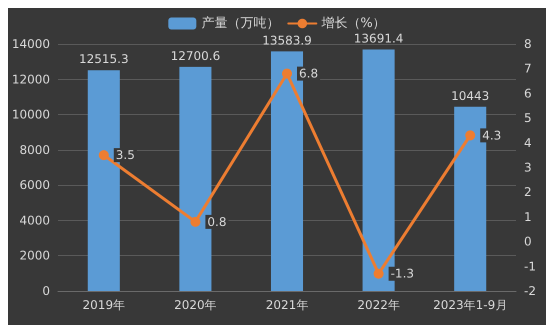 This screenshot has height=333, width=554. What do you see at coordinates (528, 44) in the screenshot?
I see `y2-tick-label: 8` at bounding box center [528, 44].